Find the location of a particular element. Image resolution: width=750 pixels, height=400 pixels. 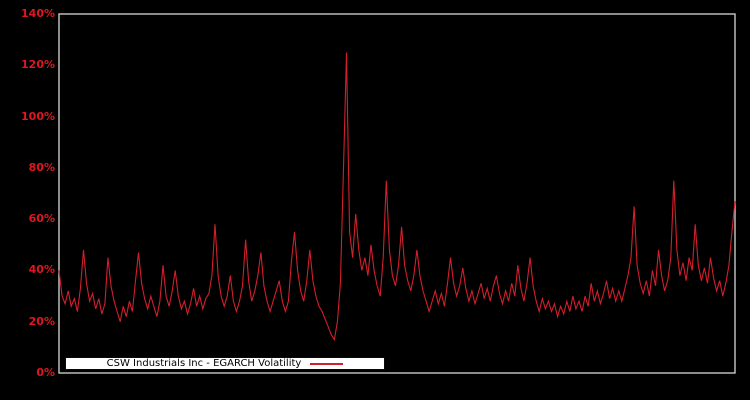

y-axis-tick-label: 0% is located at coordinates (45, 372).